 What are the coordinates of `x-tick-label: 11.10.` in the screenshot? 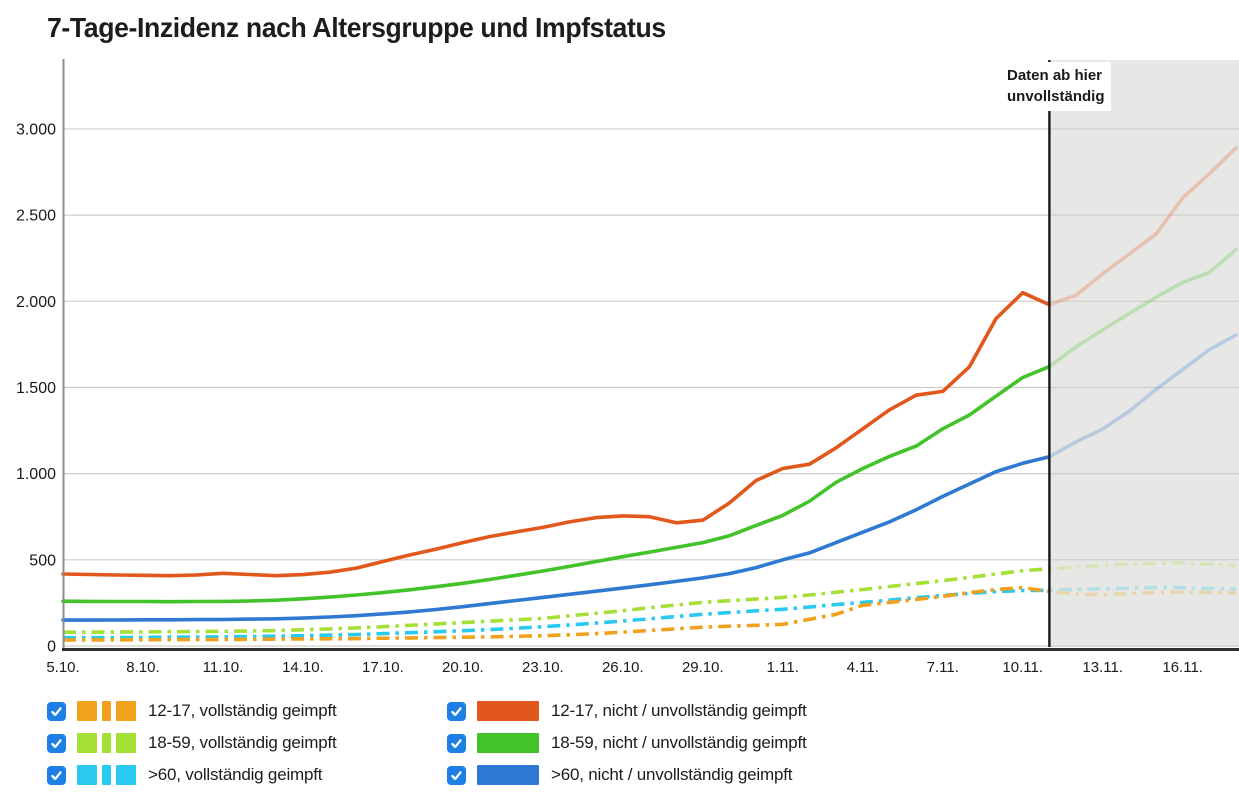 It's located at (223, 667).